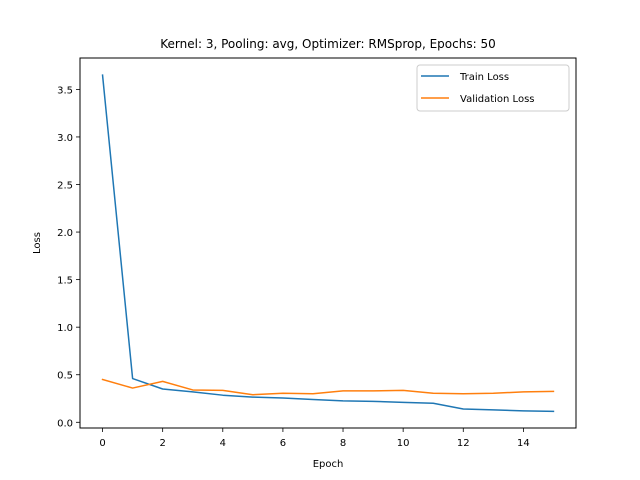 This screenshot has height=480, width=640. Describe the element at coordinates (523, 443) in the screenshot. I see `x-tick-label: 14` at that location.